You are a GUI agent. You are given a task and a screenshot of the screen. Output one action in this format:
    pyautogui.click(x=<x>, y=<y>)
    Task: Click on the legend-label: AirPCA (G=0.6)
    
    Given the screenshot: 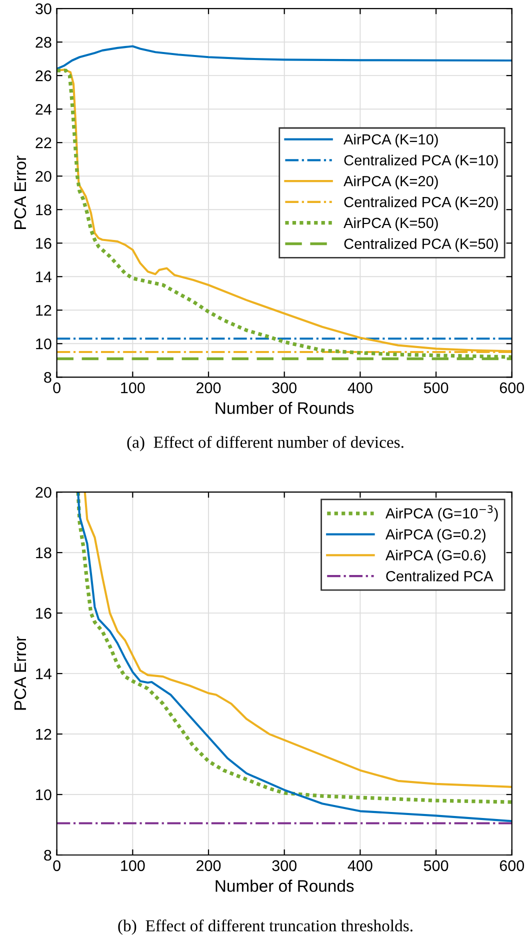 What is the action you would take?
    pyautogui.click(x=435, y=557)
    